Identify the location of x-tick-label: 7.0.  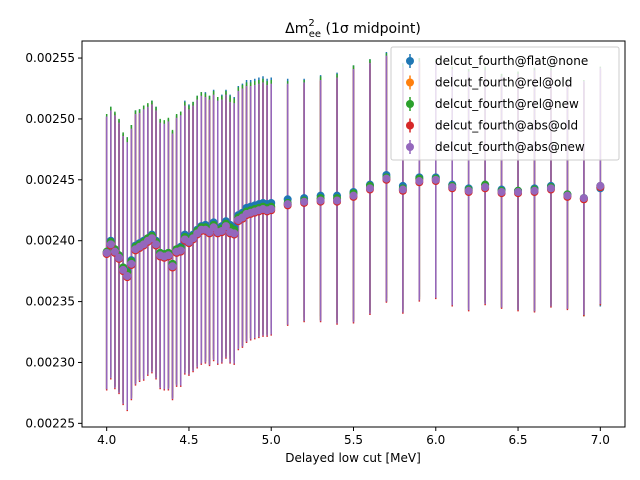
(600, 440).